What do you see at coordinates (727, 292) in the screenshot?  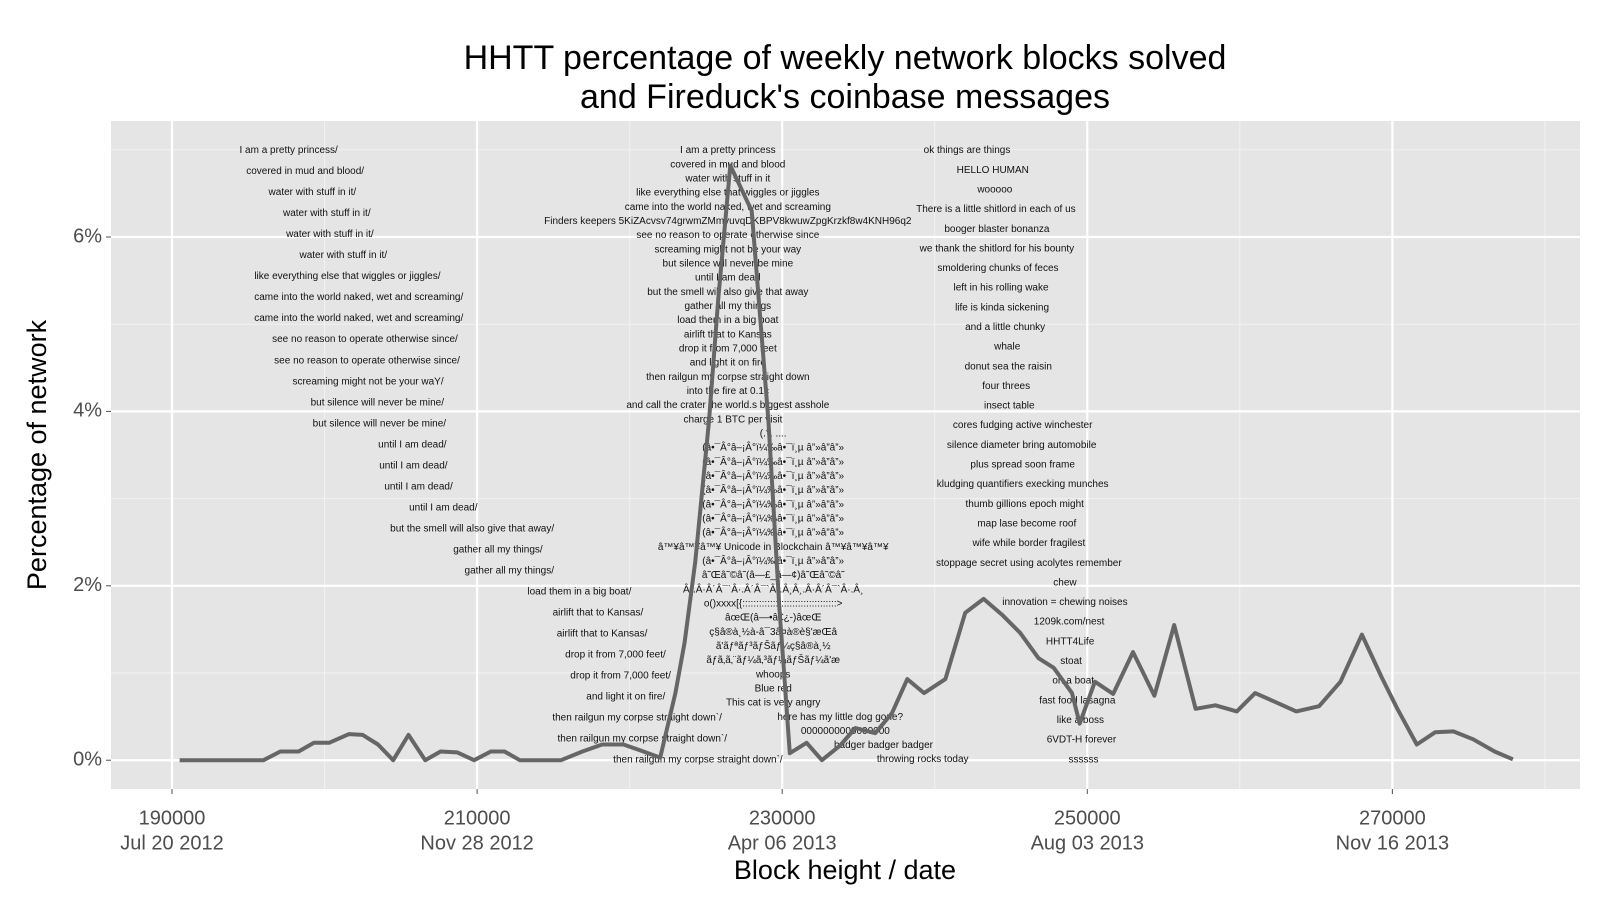 I see `annotation: but the smell will also give that away` at bounding box center [727, 292].